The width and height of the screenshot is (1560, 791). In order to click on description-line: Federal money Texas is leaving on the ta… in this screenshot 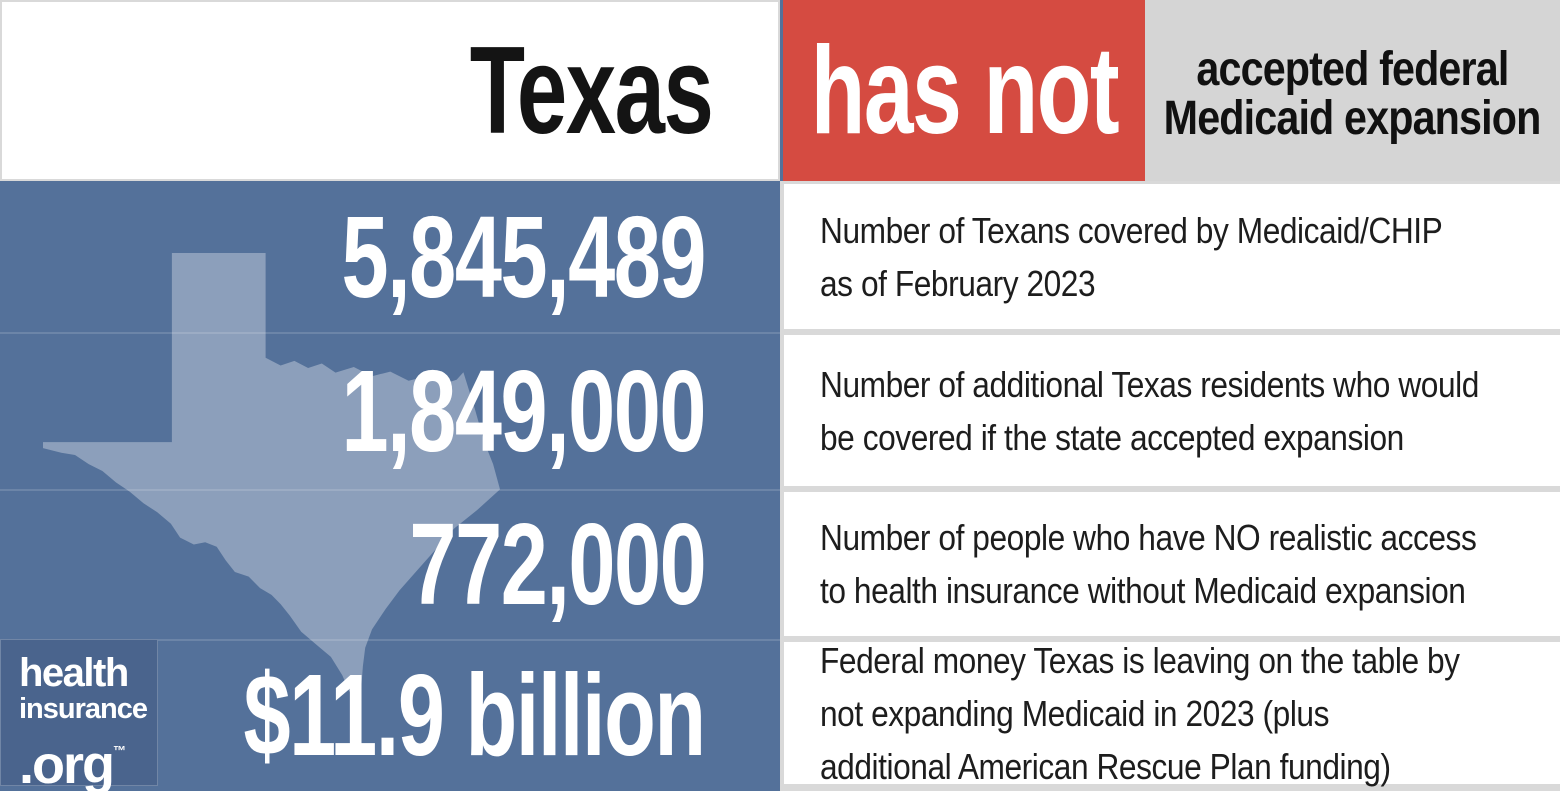, I will do `click(1140, 660)`.